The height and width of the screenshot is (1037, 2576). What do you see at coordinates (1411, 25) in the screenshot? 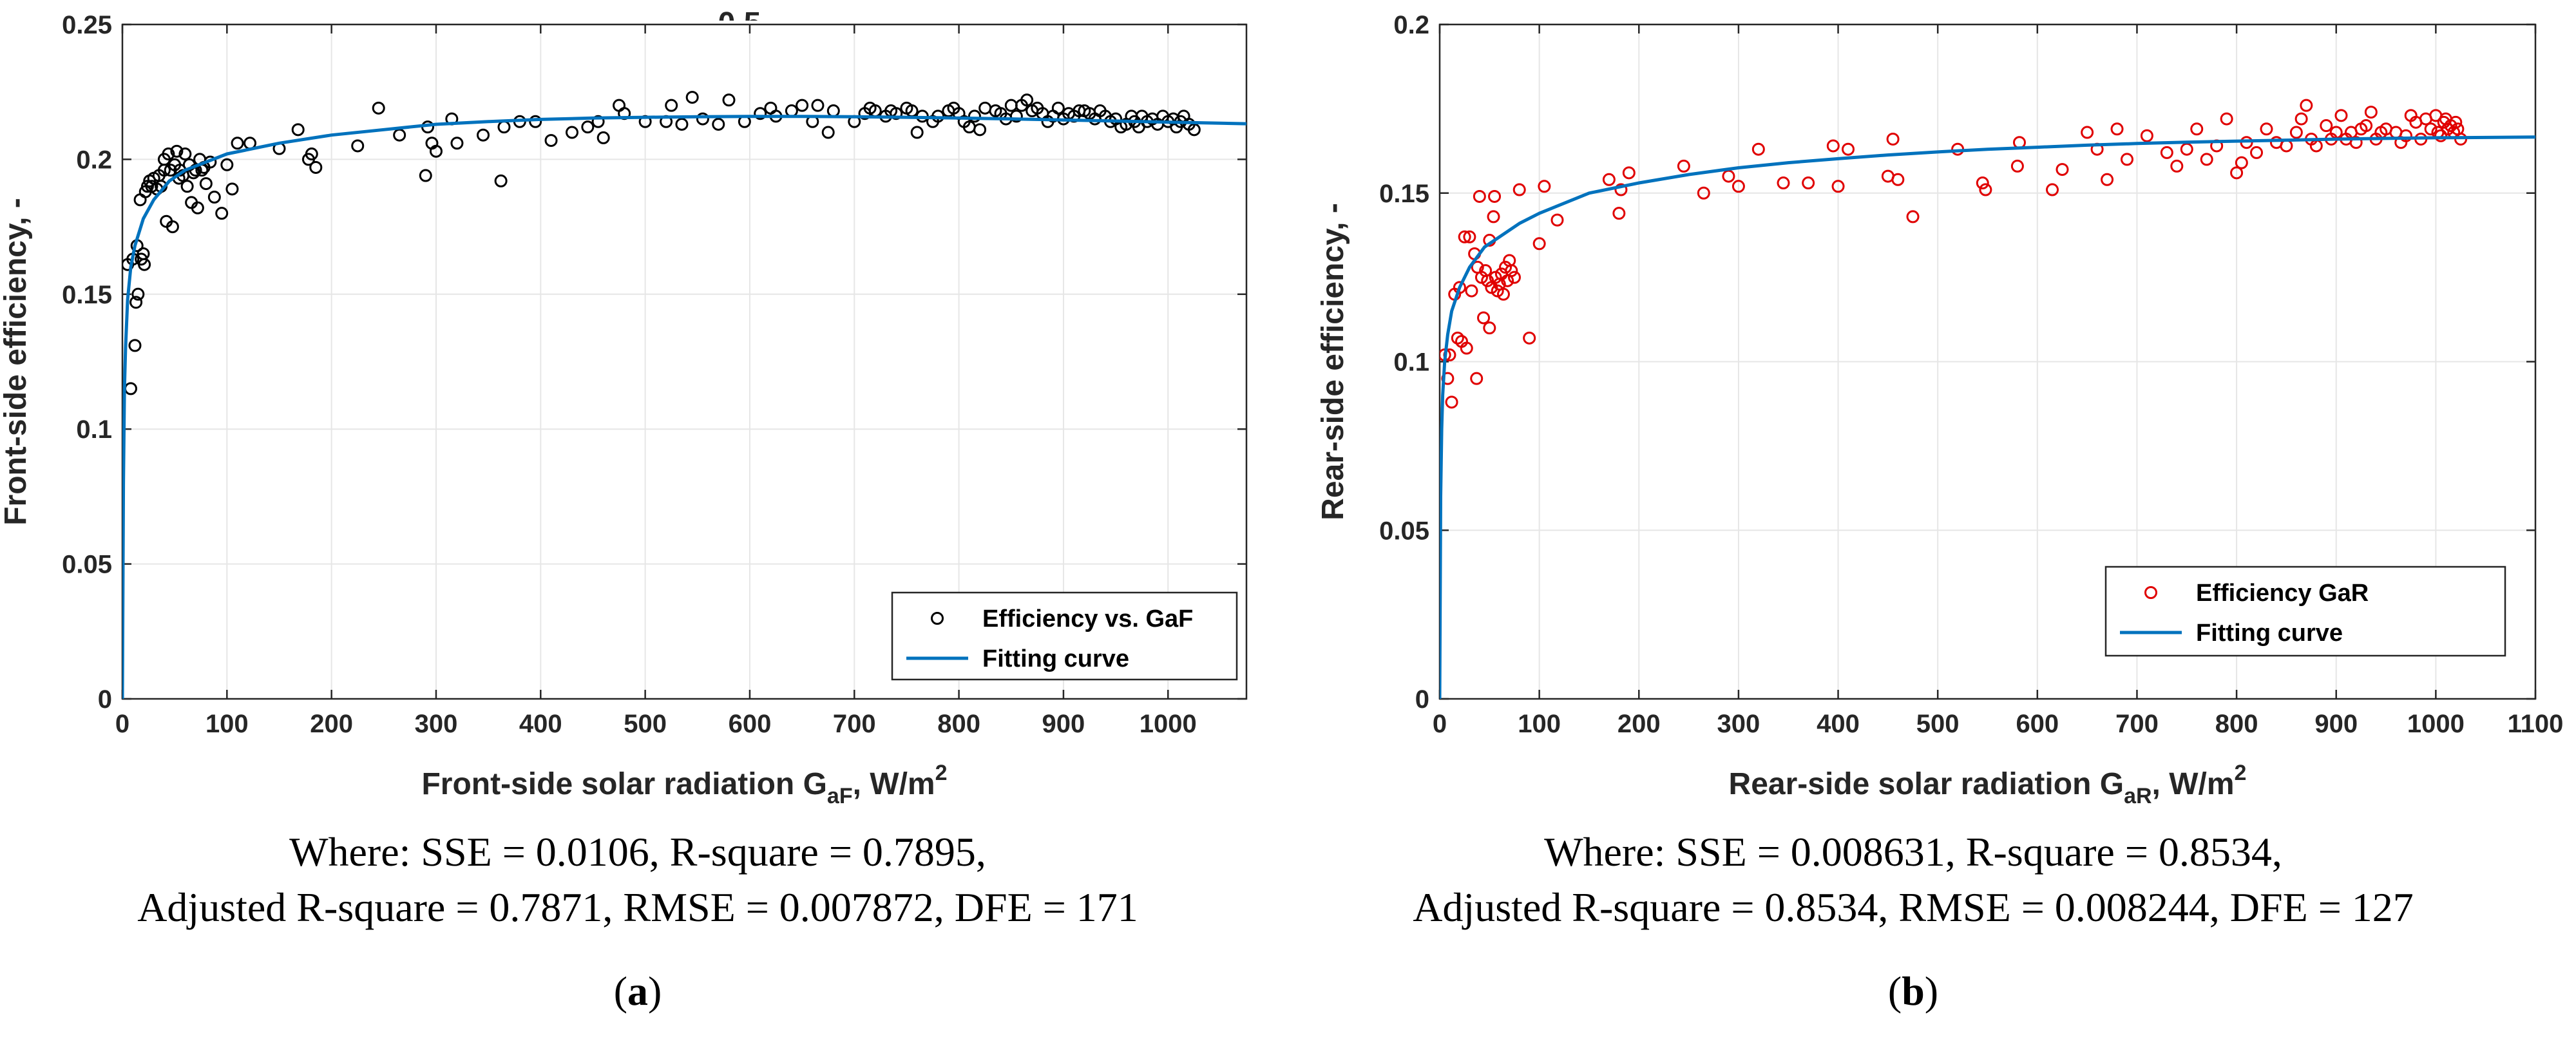
I see `y-tick-label-b-4: 0.2` at bounding box center [1411, 25].